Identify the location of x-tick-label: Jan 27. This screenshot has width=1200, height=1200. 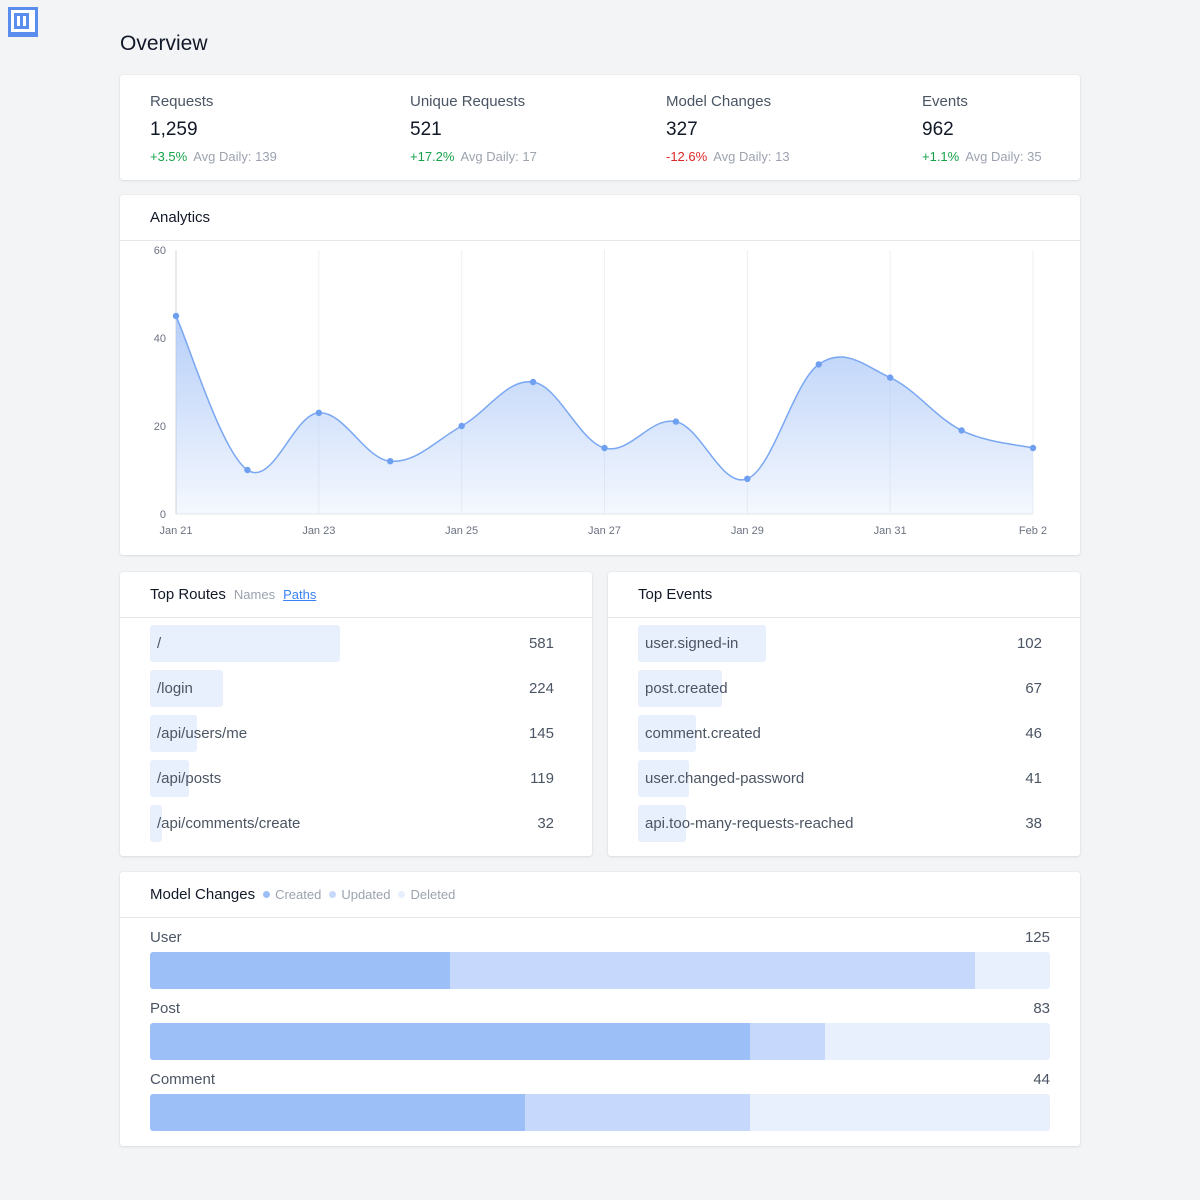
(604, 531).